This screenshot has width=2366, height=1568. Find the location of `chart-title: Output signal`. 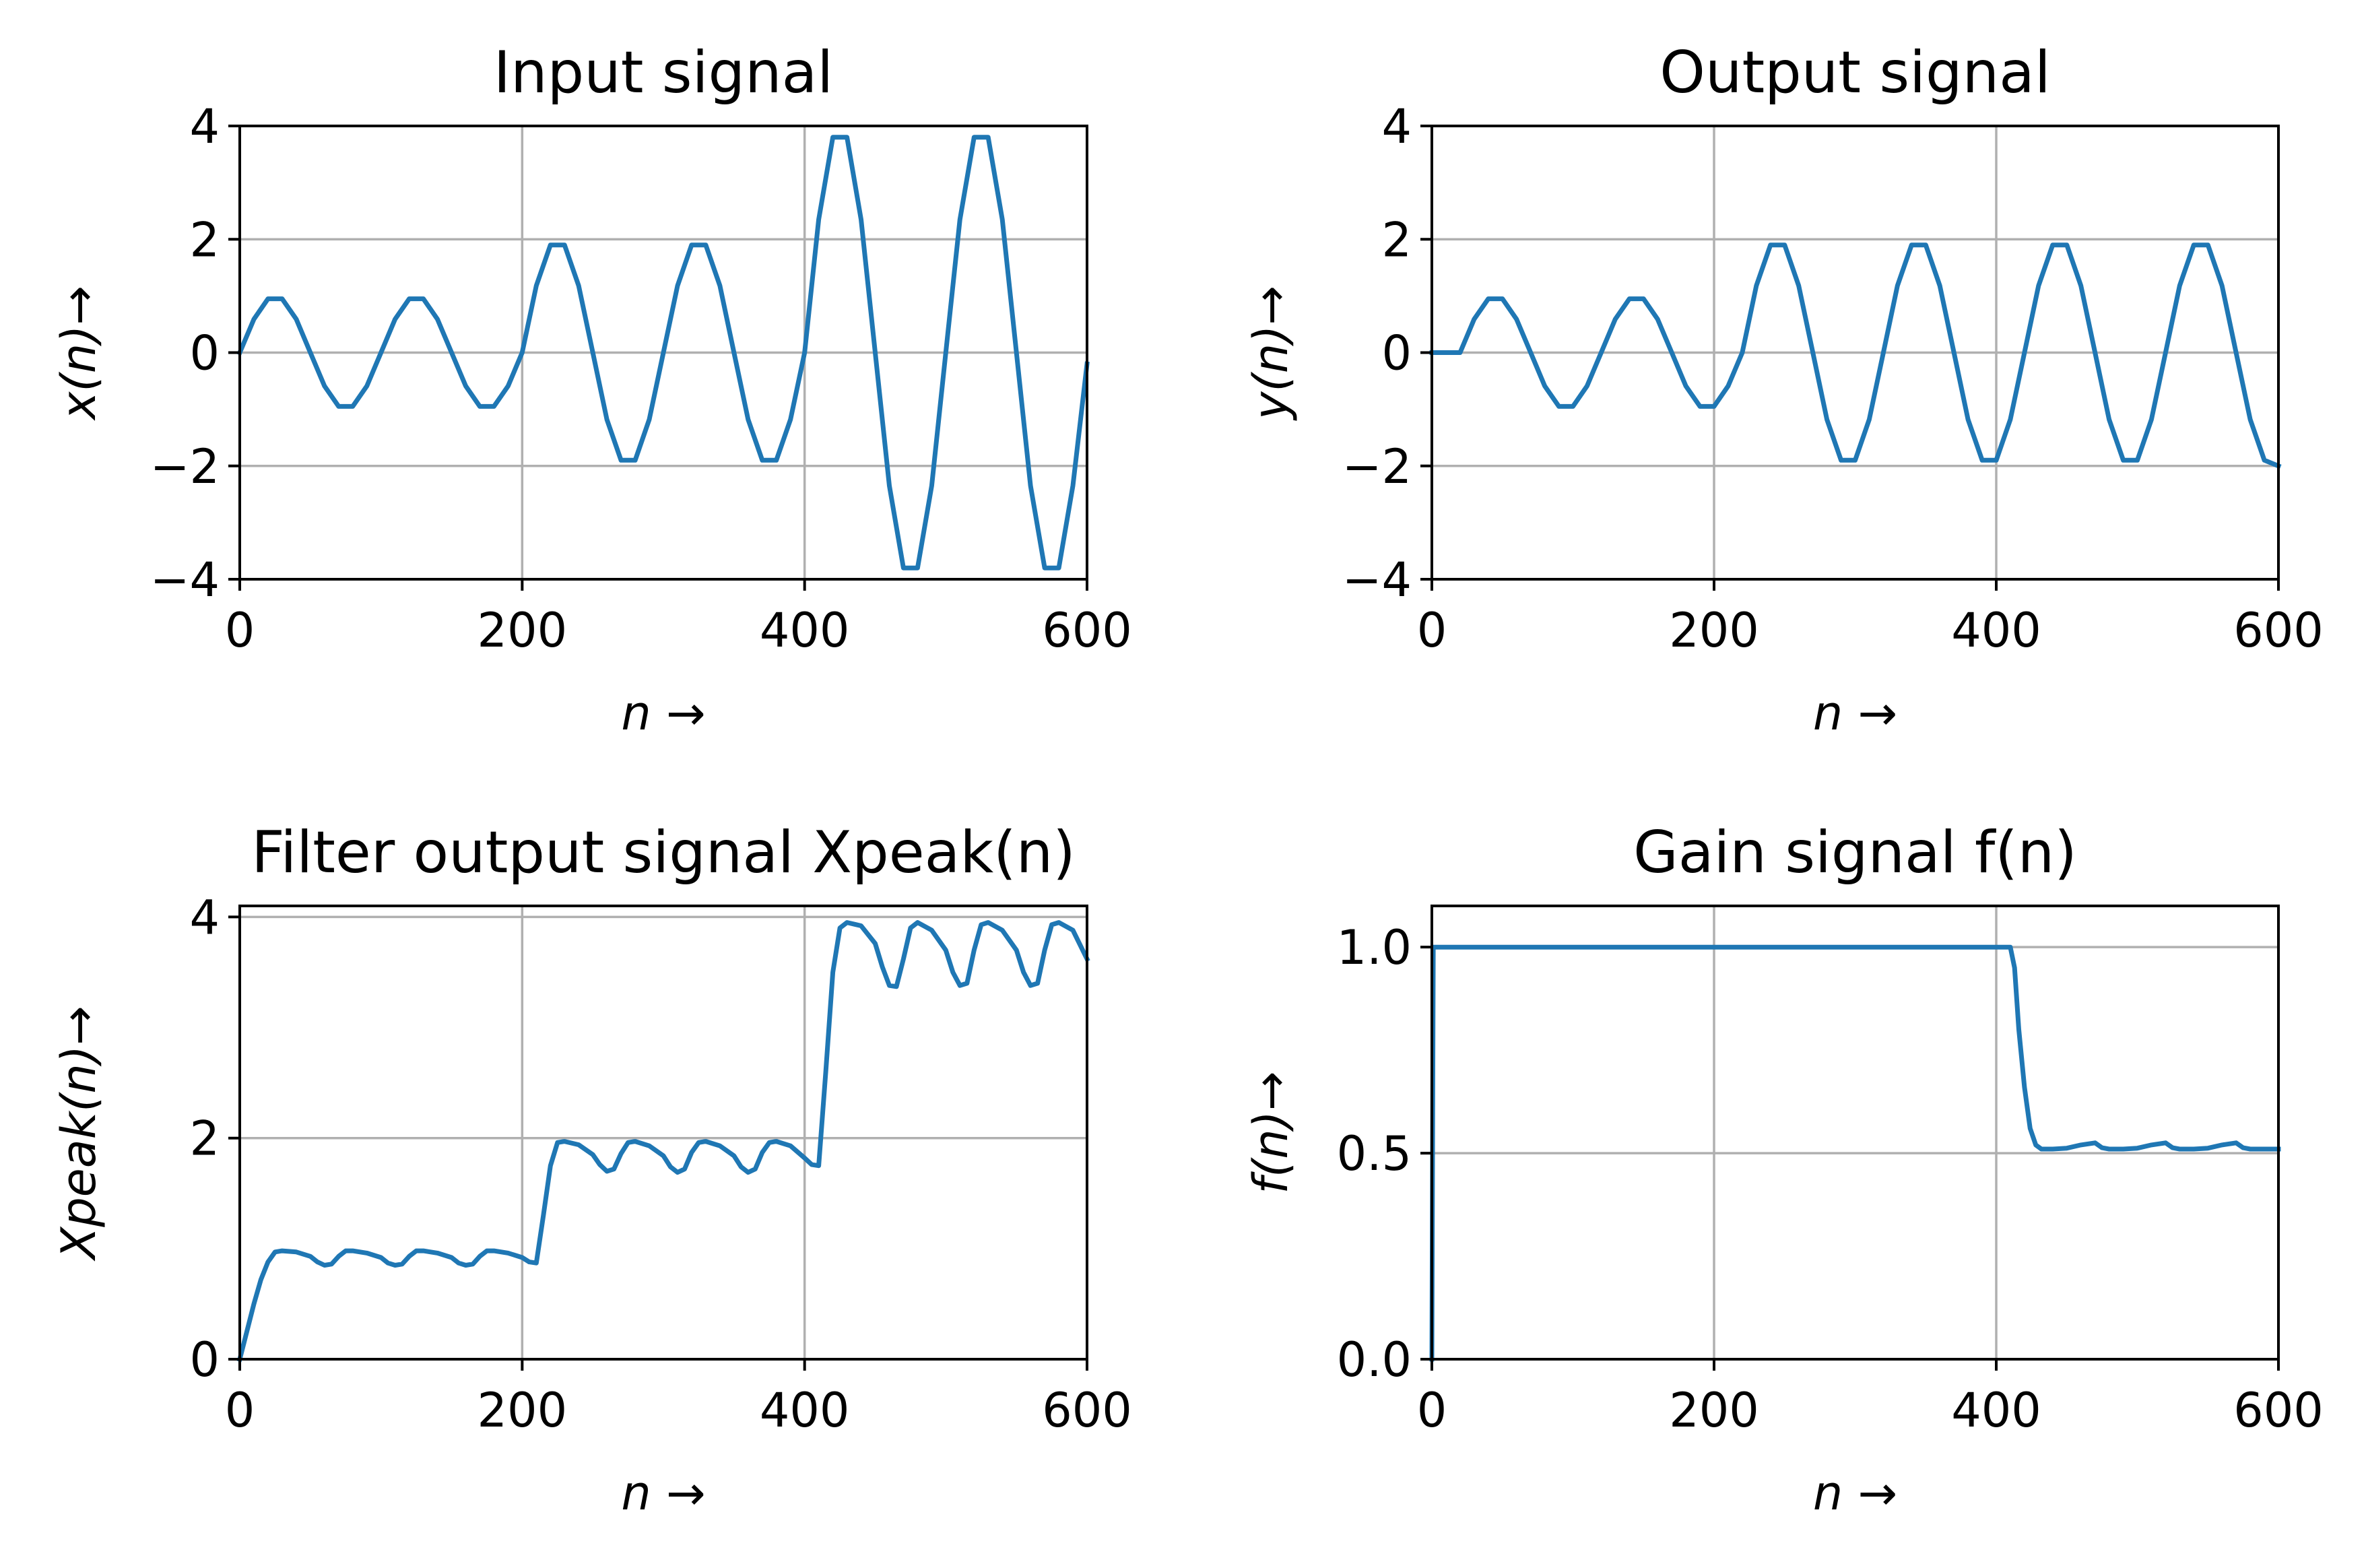

chart-title: Output signal is located at coordinates (1855, 72).